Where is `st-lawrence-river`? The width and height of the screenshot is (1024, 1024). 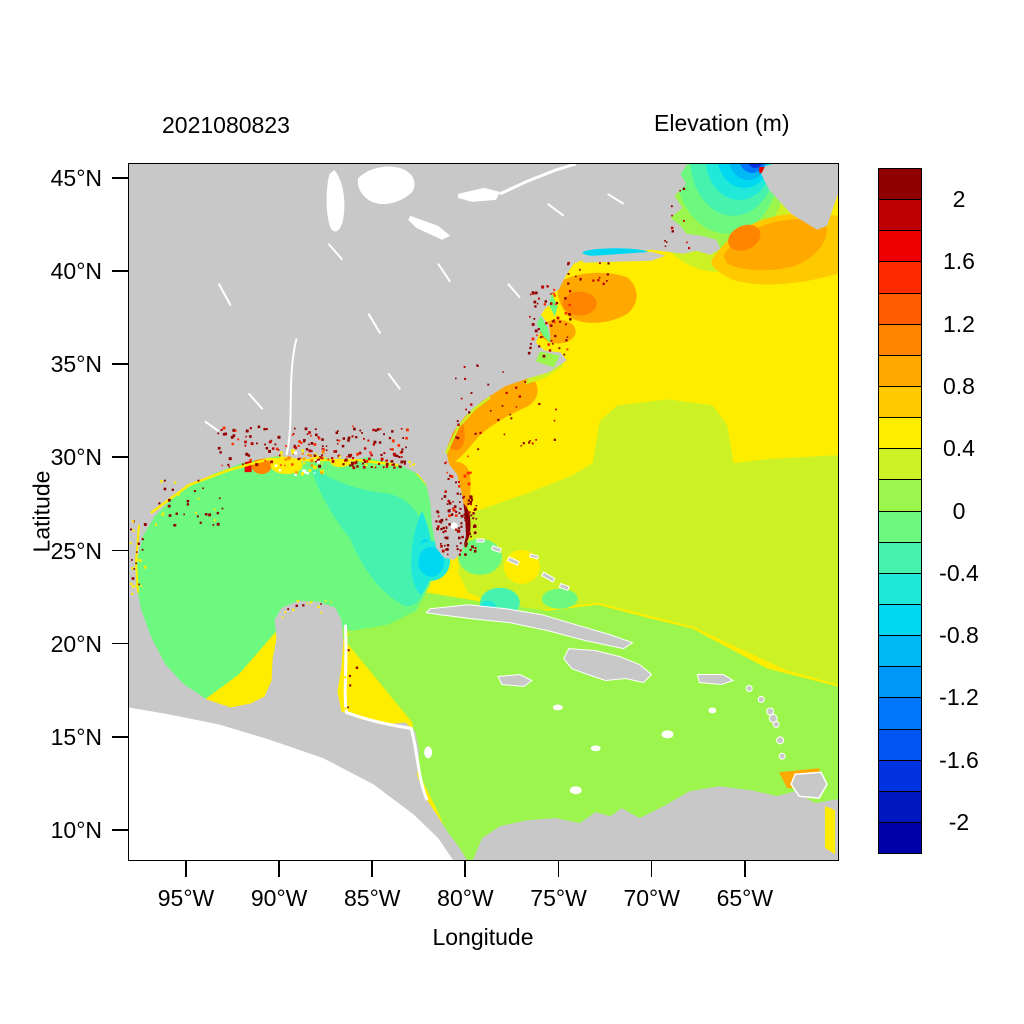 st-lawrence-river is located at coordinates (538, 180).